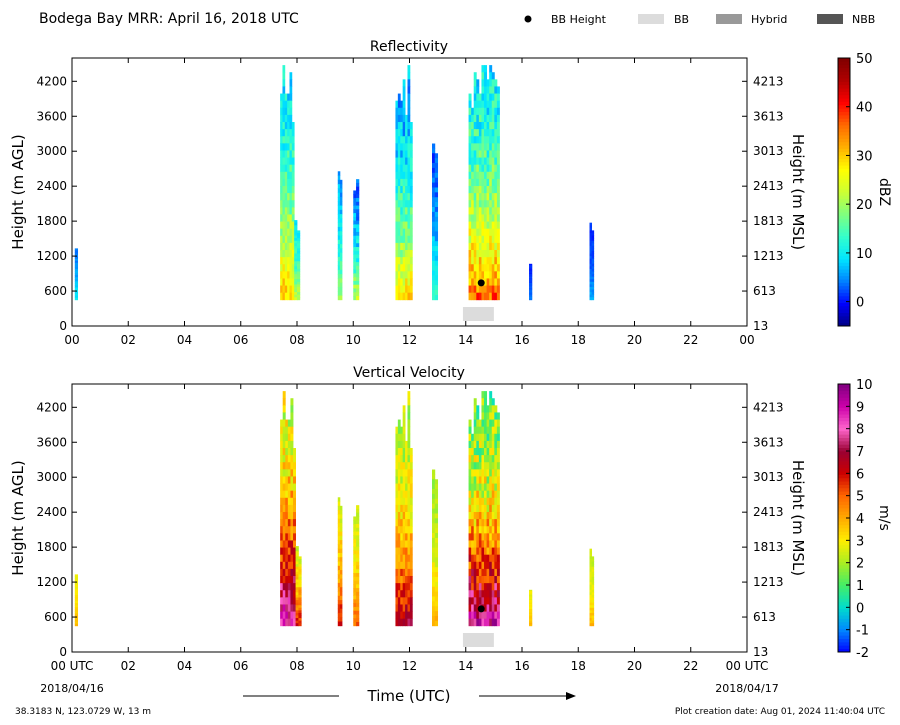 Image resolution: width=900 pixels, height=725 pixels. I want to click on y-tick-label: 3000, so click(51, 477).